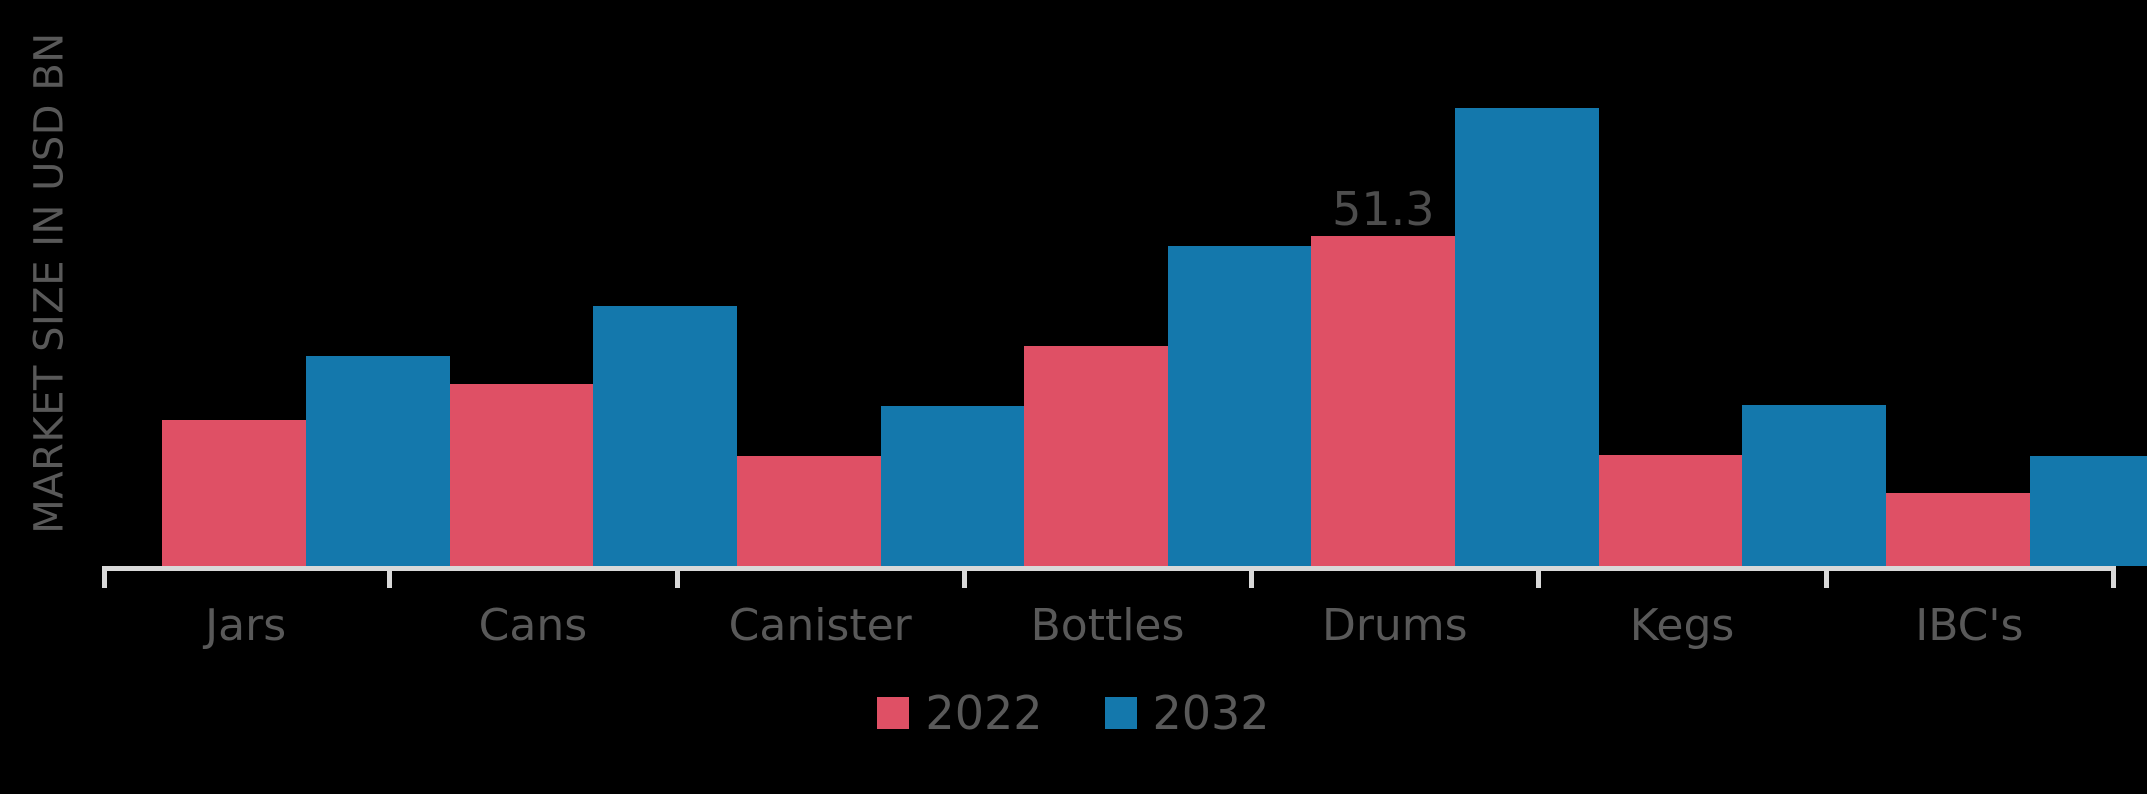 The image size is (2147, 794). I want to click on x-axis-label-cans: Cans, so click(533, 625).